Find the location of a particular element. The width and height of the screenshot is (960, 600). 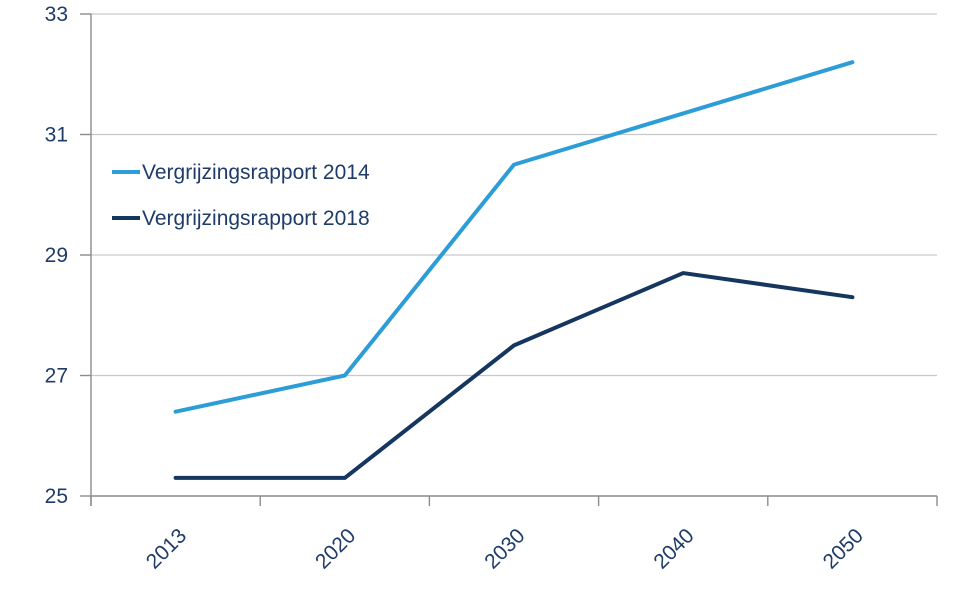

y-tick-label: 27 is located at coordinates (56, 376).